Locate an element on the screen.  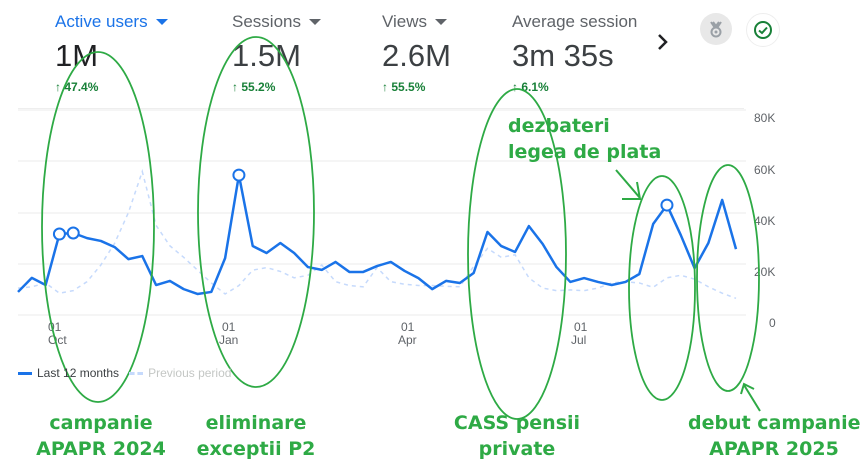
metric-label: Average session ( is located at coordinates (576, 21).